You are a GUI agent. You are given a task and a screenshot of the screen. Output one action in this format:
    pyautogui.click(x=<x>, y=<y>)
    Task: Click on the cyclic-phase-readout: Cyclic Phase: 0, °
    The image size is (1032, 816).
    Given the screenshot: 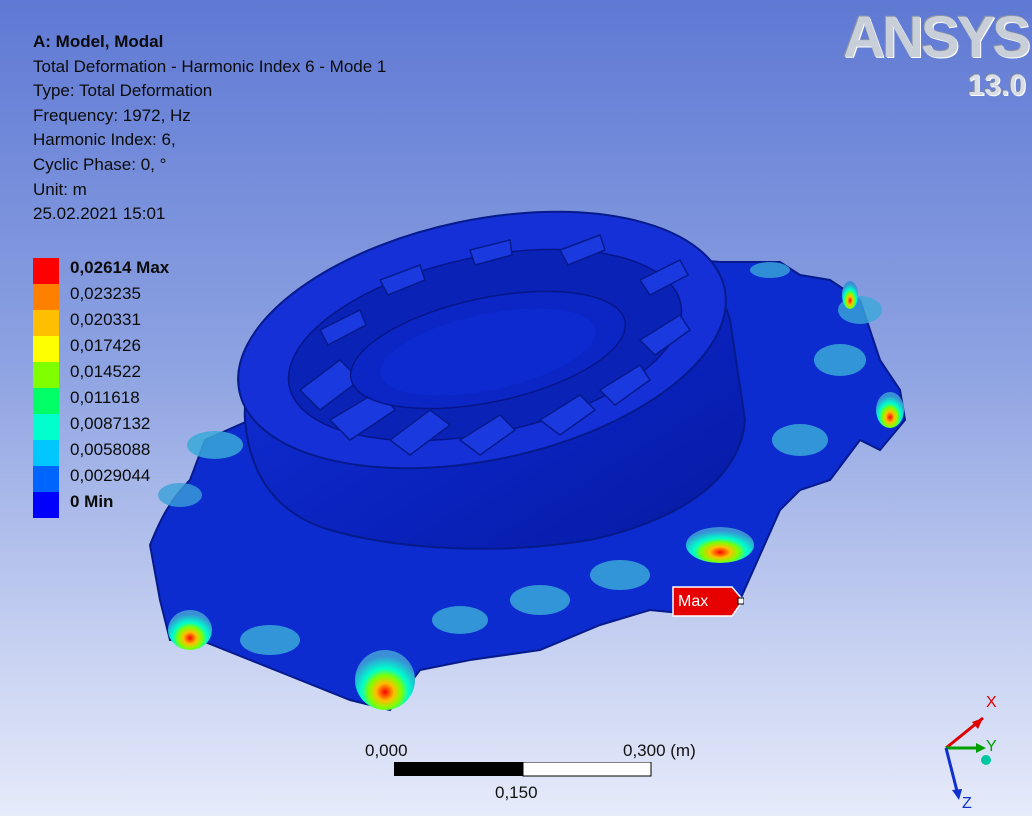 What is the action you would take?
    pyautogui.click(x=100, y=164)
    